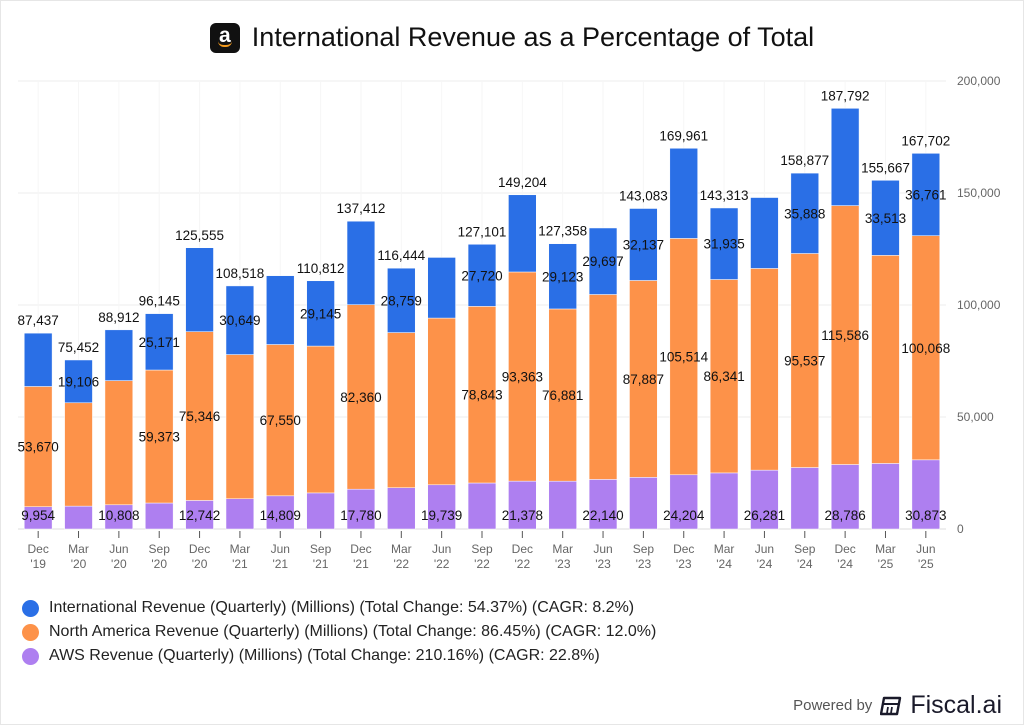 The width and height of the screenshot is (1024, 725). I want to click on data-label-north-america: 95,537, so click(804, 361).